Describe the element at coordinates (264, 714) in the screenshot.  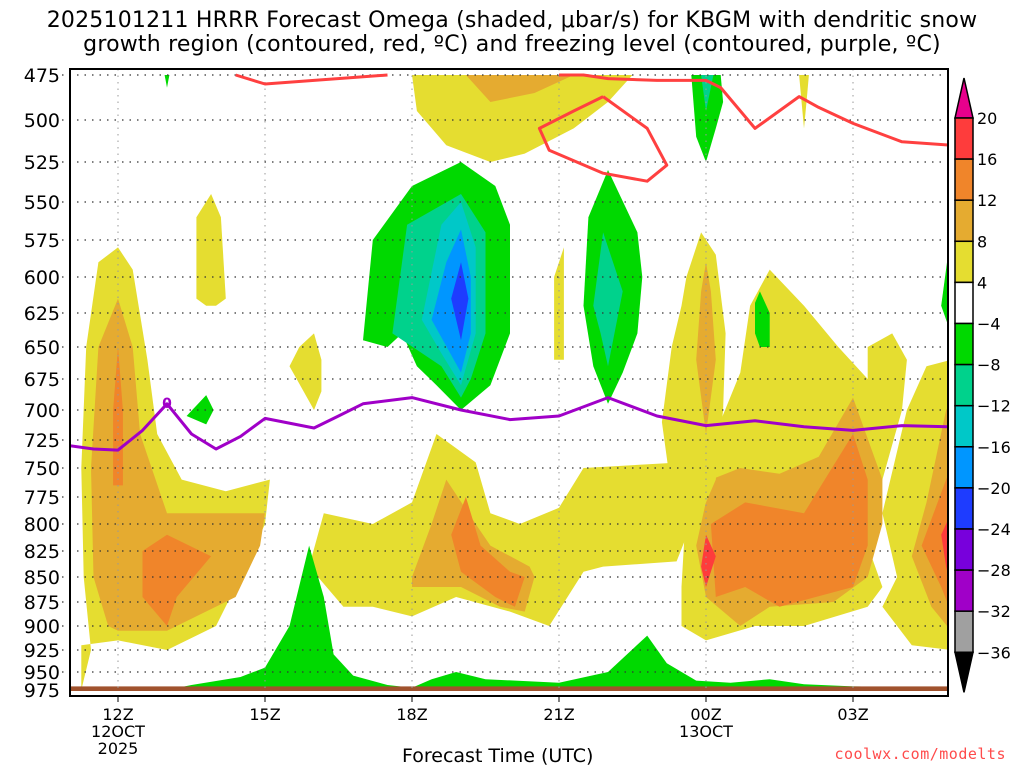
I see `x-tick-label: 15Z` at that location.